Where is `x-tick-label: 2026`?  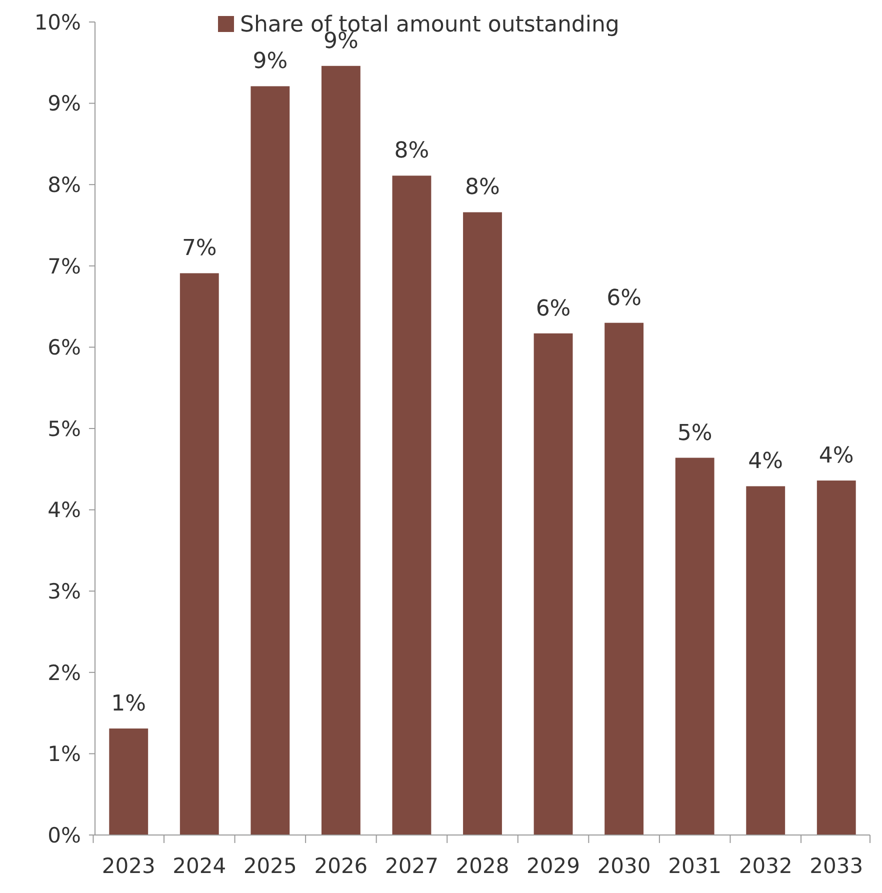 x-tick-label: 2026 is located at coordinates (341, 866).